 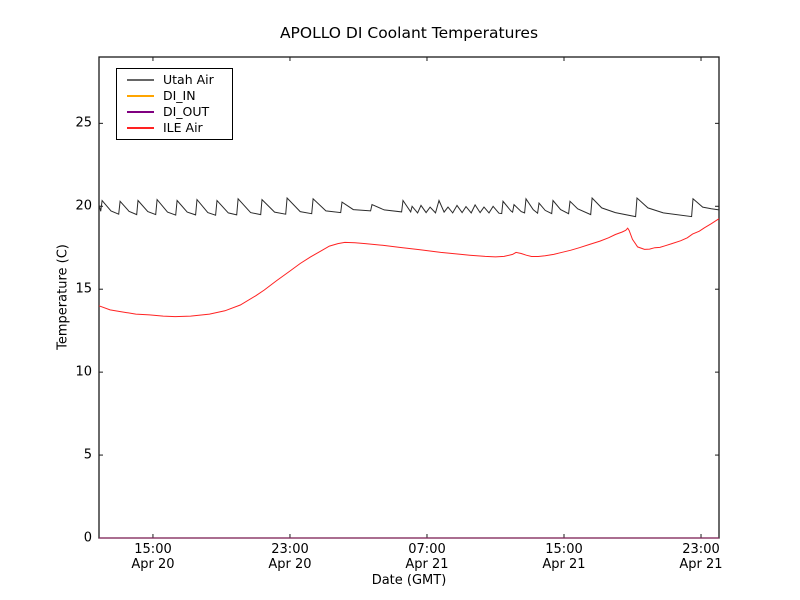 What do you see at coordinates (409, 207) in the screenshot?
I see `series-line-utah-air` at bounding box center [409, 207].